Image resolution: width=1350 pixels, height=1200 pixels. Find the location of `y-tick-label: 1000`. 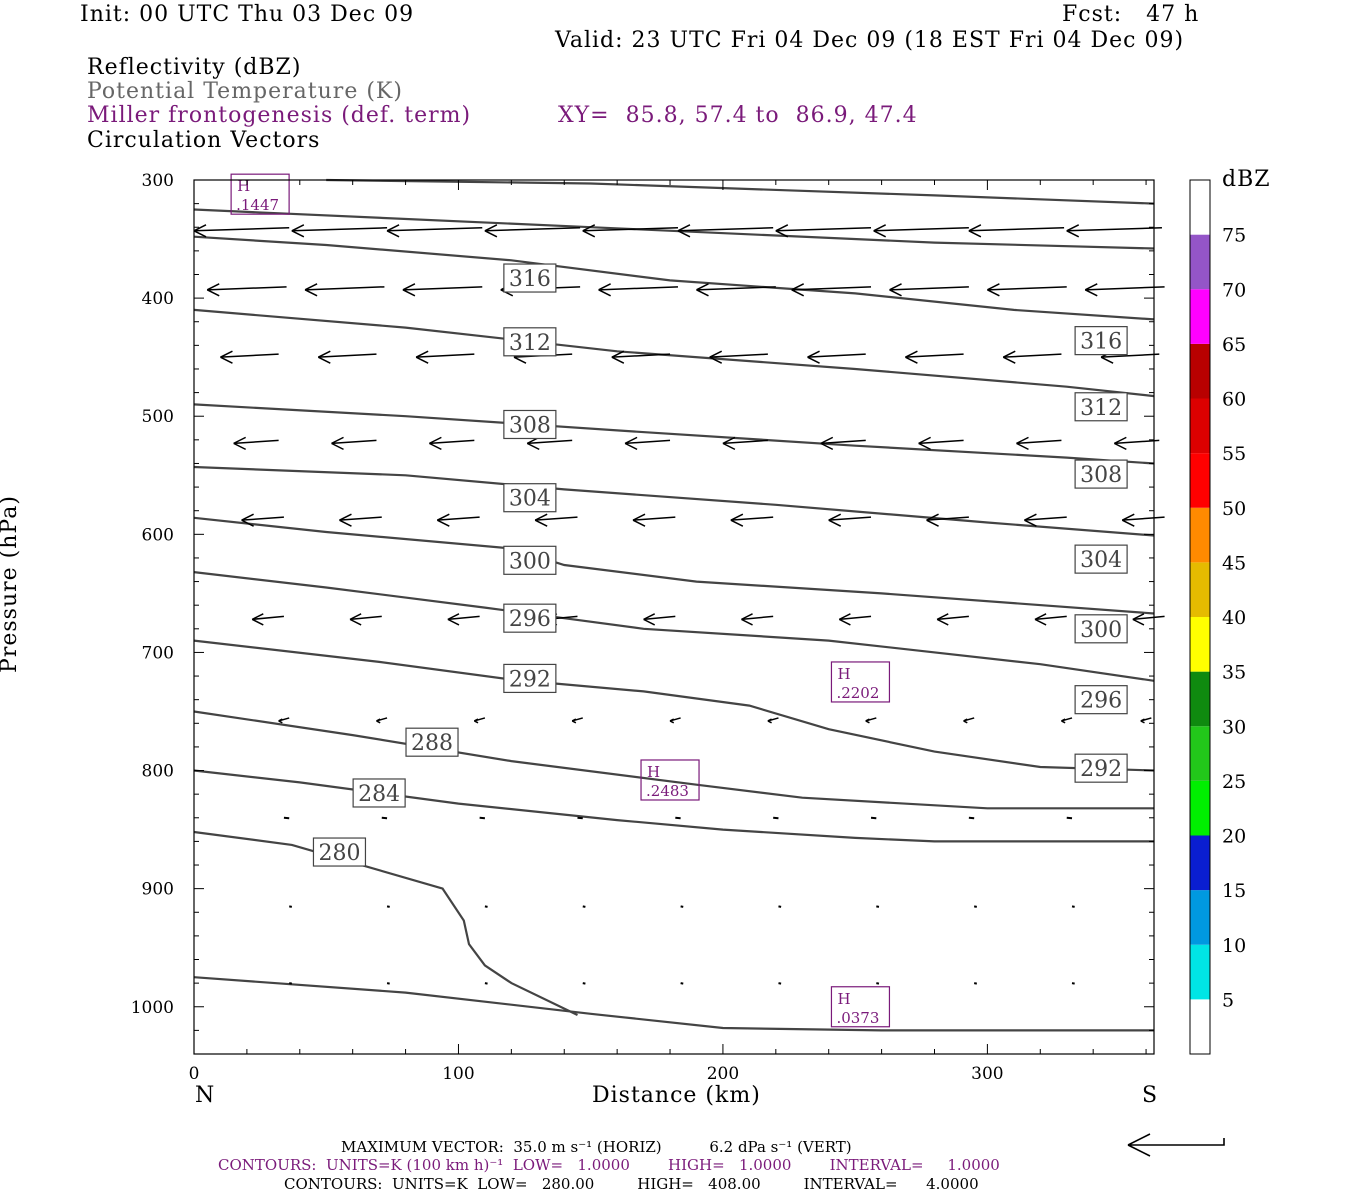

y-tick-label: 1000 is located at coordinates (152, 1008).